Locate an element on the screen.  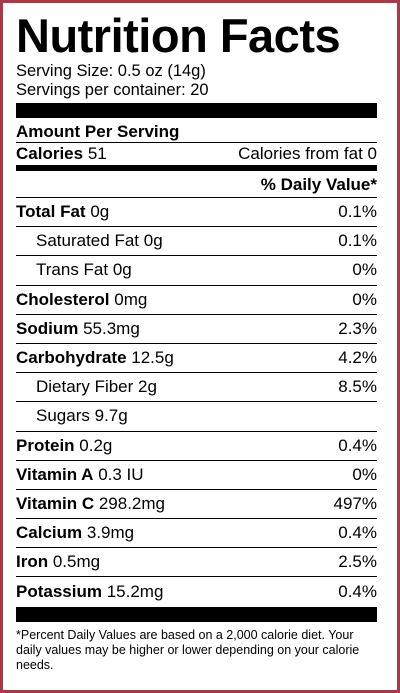
nutrient-row: Total Fat 0g 0.1% is located at coordinates (196, 213).